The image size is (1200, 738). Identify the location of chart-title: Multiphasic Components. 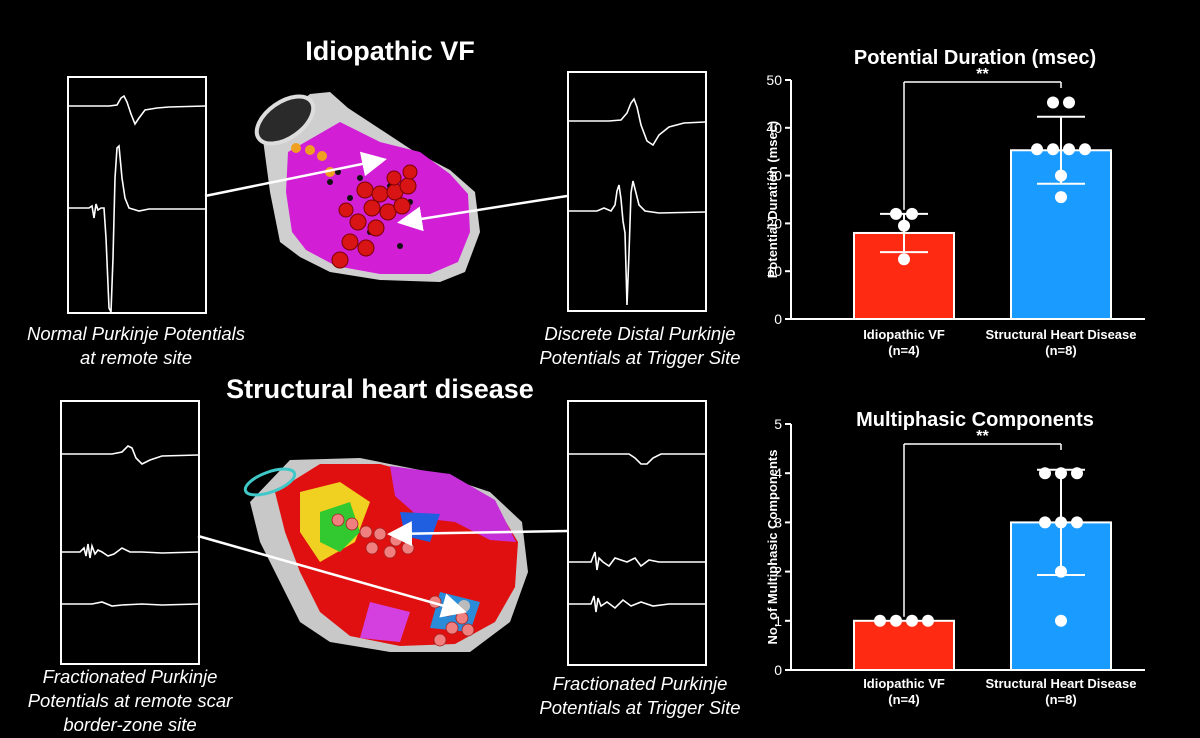
(975, 420).